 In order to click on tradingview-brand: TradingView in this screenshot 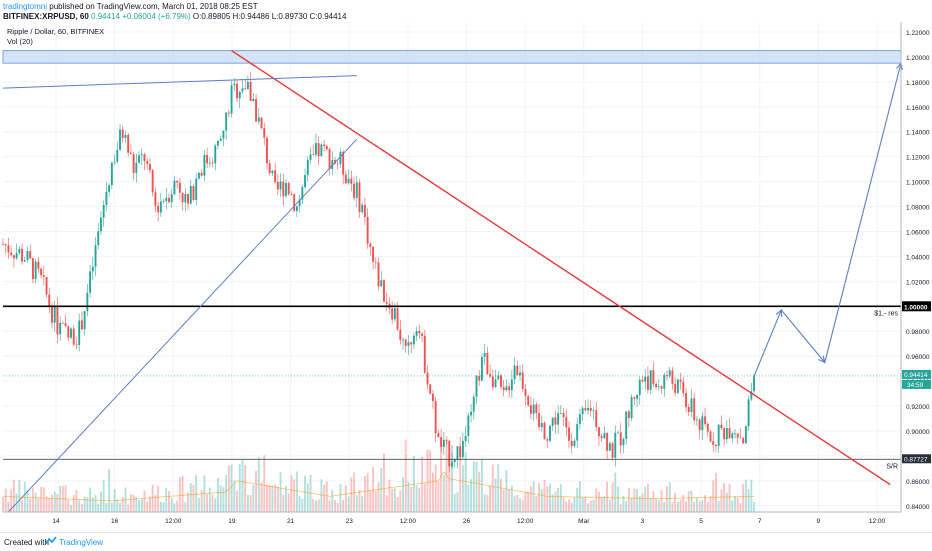, I will do `click(81, 542)`.